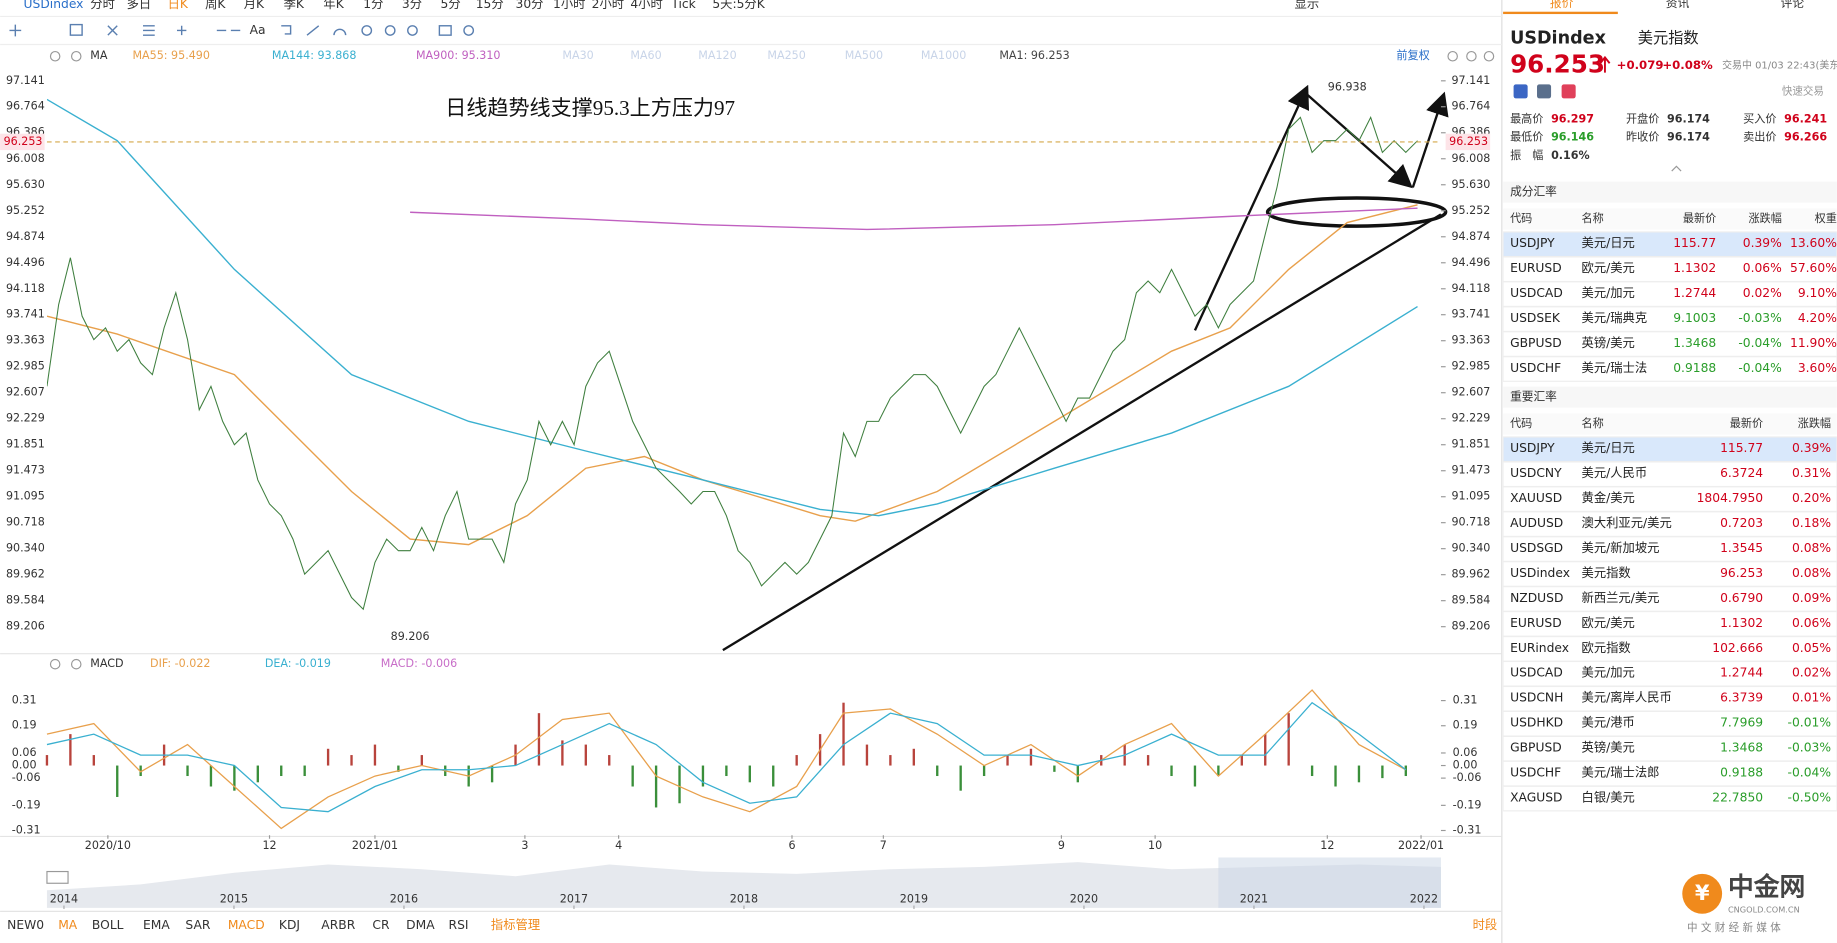  Describe the element at coordinates (569, 5) in the screenshot. I see `period-tab: 1小时` at that location.